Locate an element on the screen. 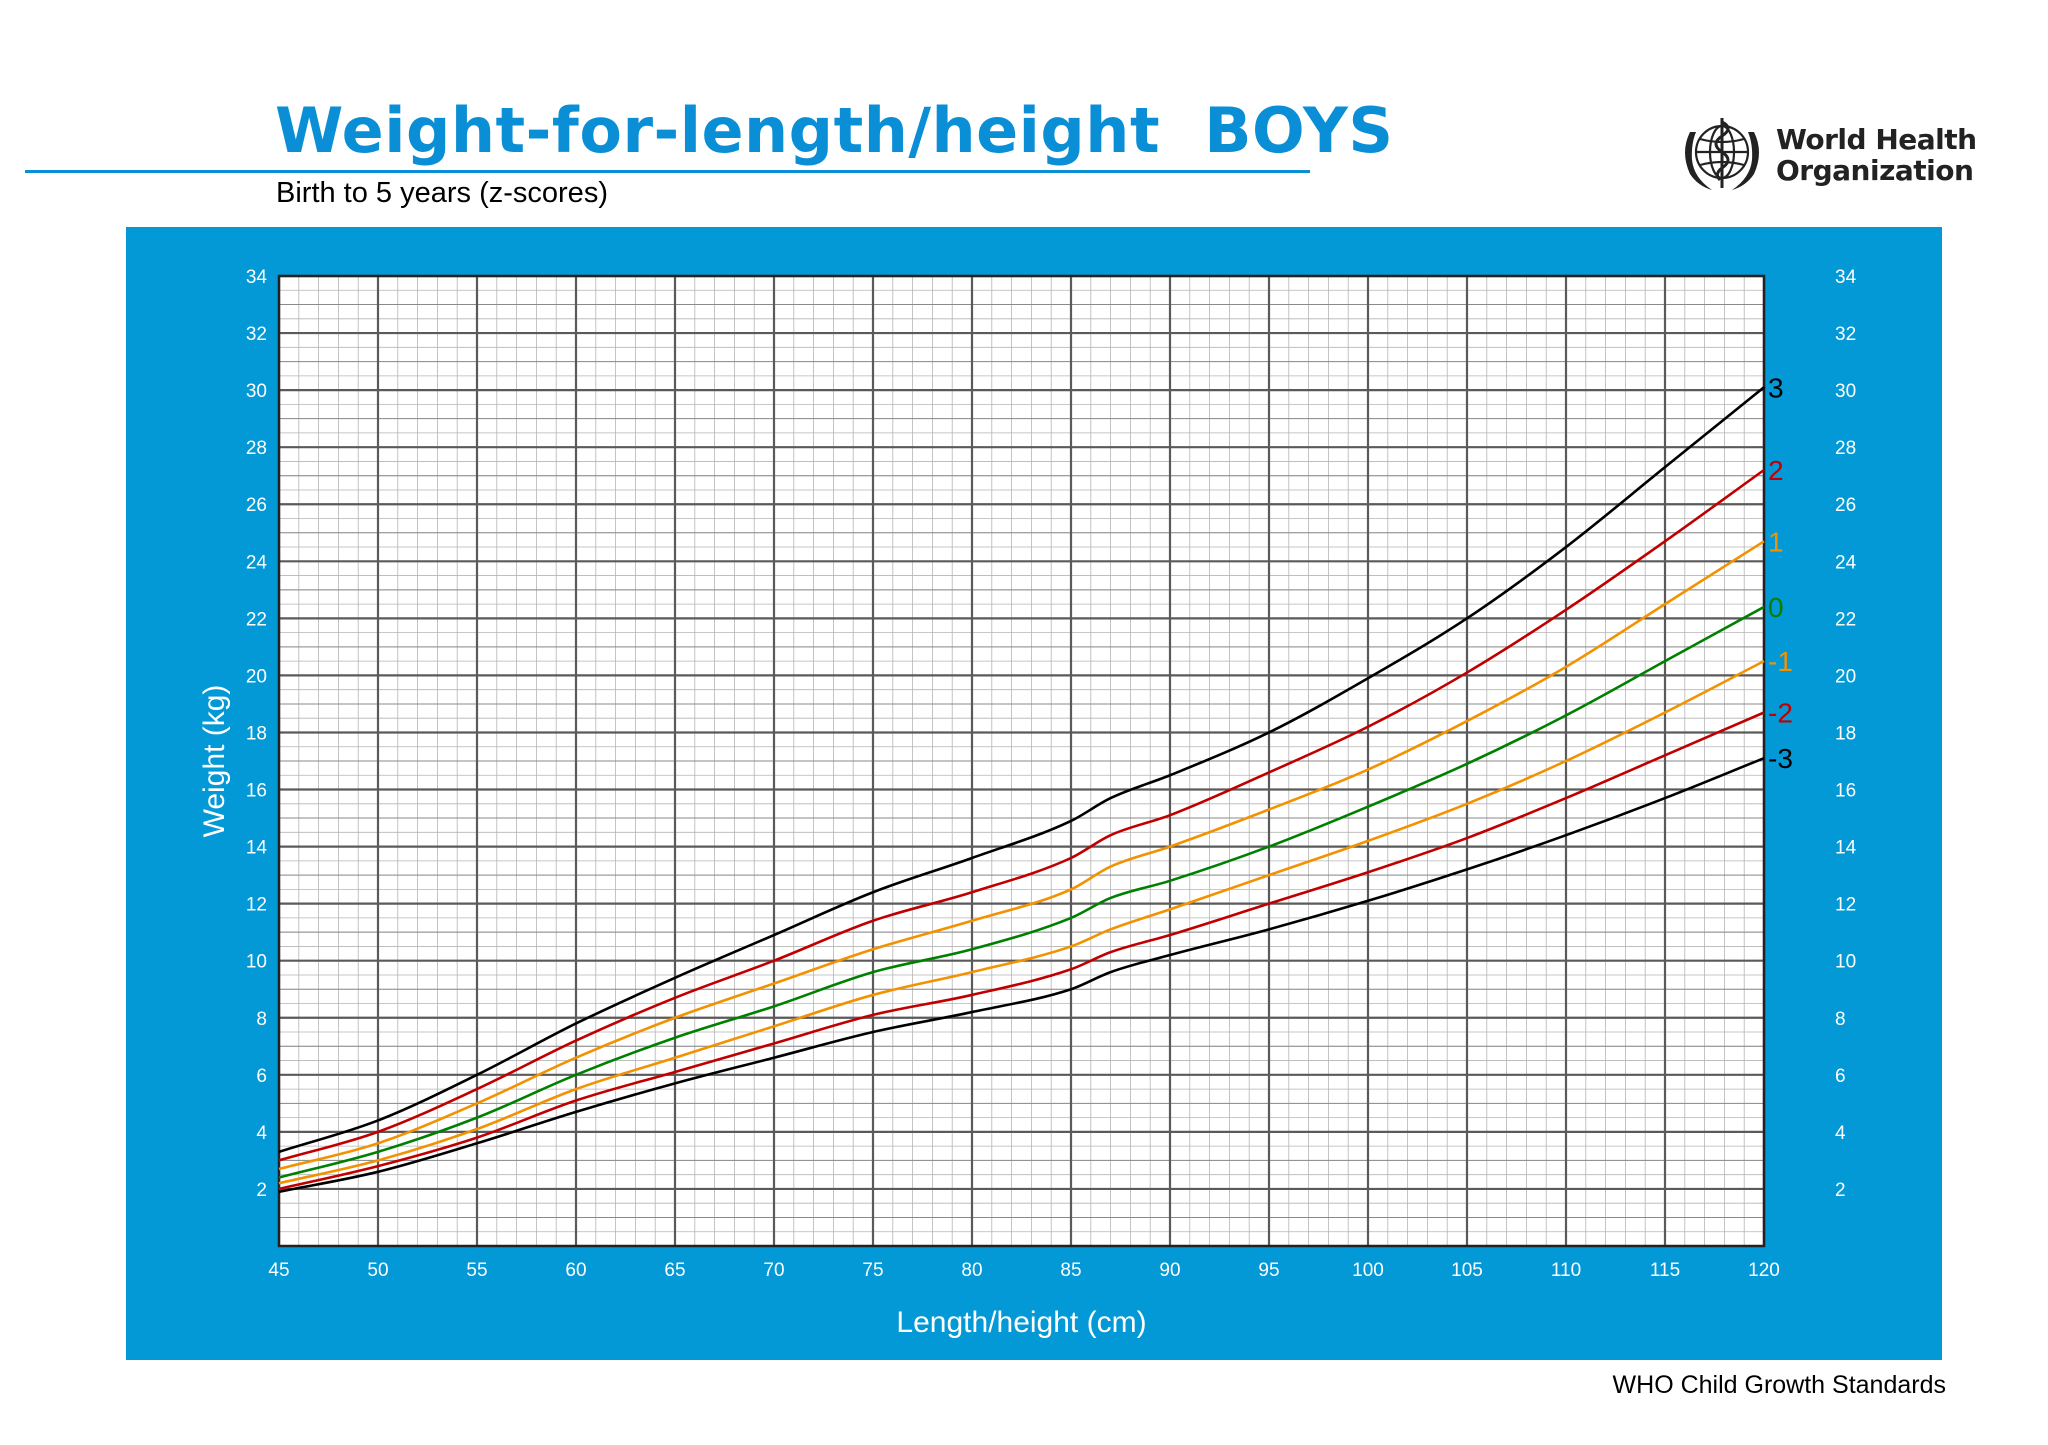 The image size is (2048, 1445). y-tick-label-right: 18 is located at coordinates (1845, 733).